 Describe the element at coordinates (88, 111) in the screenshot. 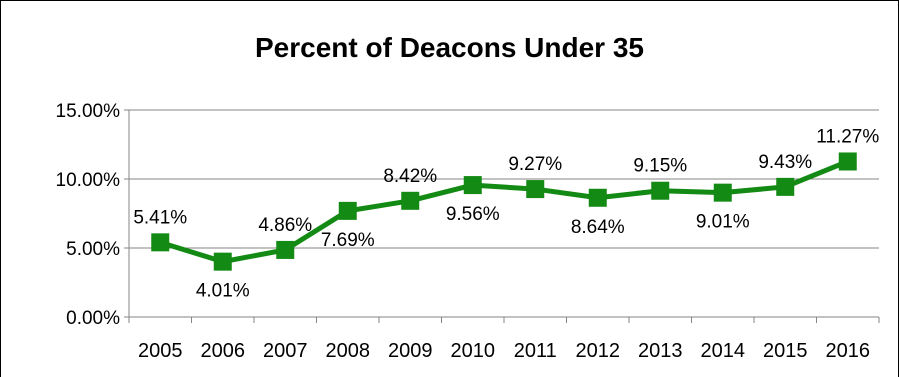

I see `y-tick-label: 15.00%` at that location.